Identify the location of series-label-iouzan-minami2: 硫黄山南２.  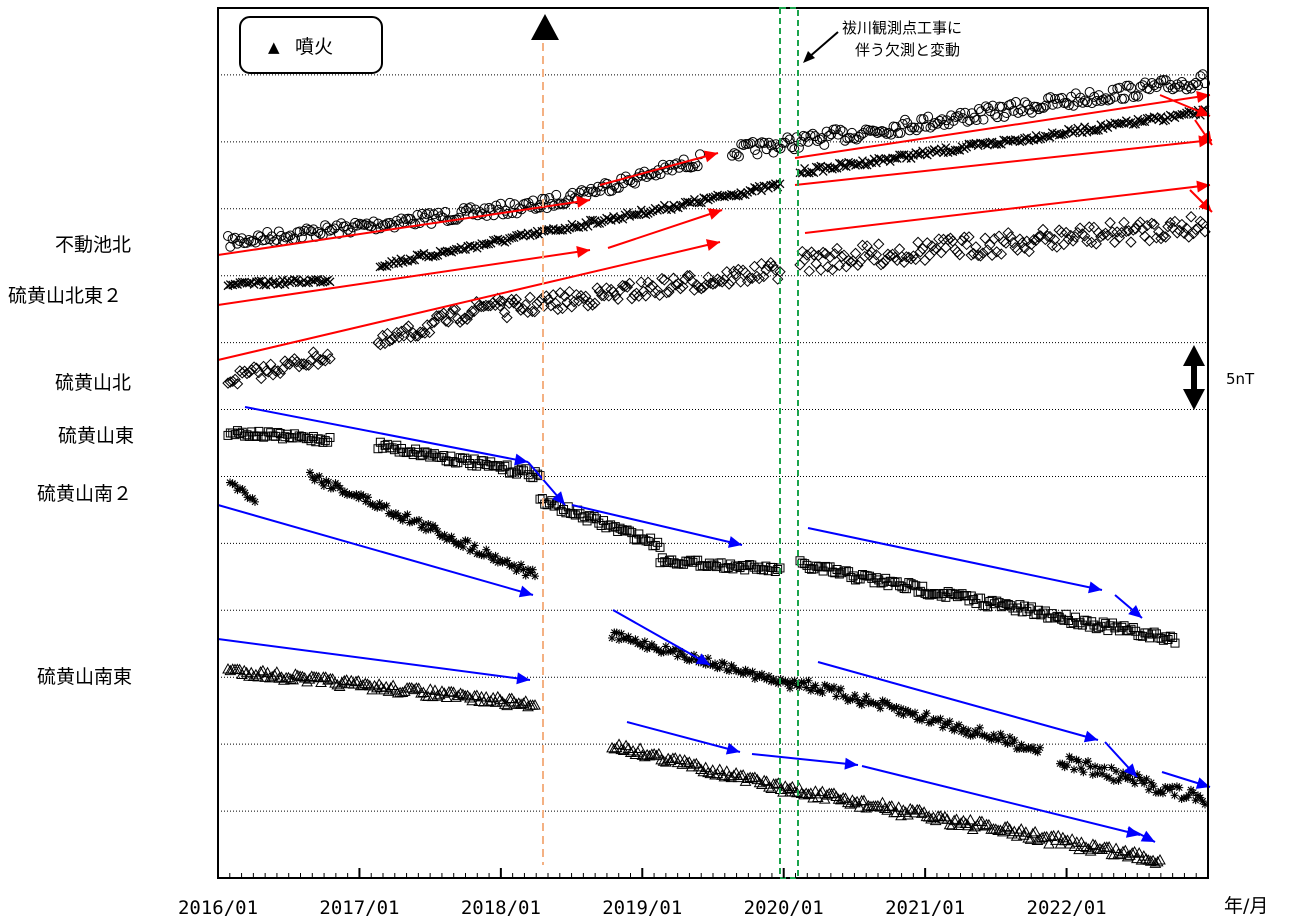
(84, 494).